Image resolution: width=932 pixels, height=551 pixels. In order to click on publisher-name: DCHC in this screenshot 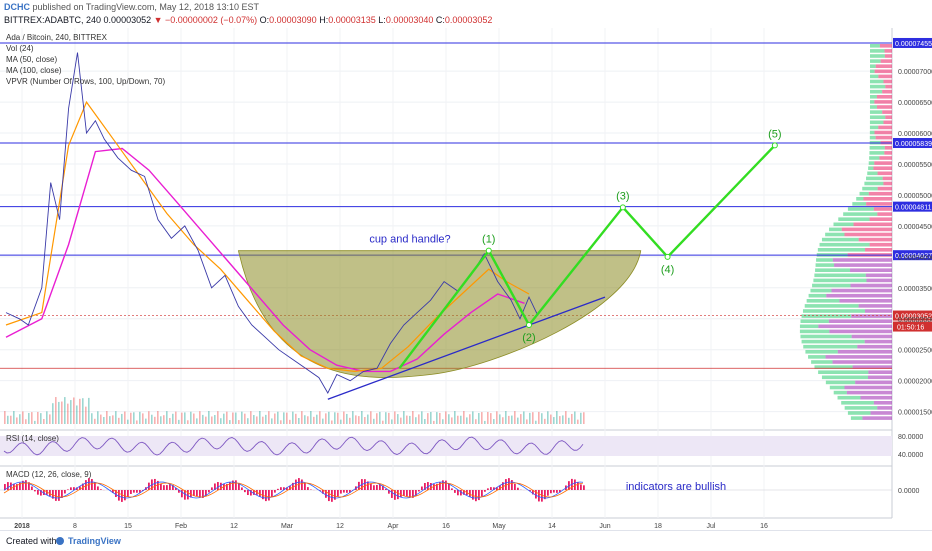, I will do `click(17, 7)`.